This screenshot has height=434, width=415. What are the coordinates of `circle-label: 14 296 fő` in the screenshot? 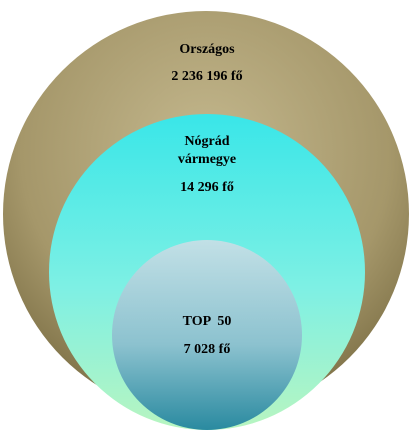 It's located at (207, 187).